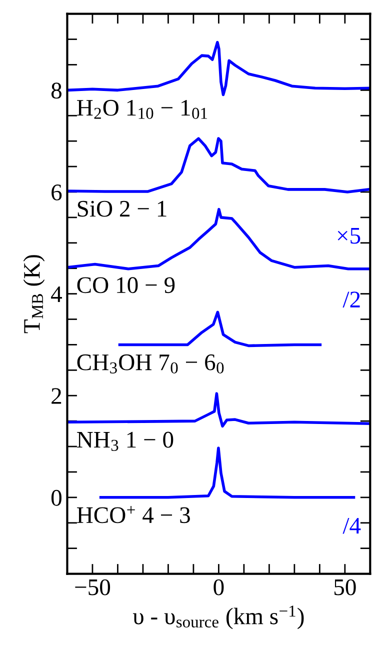  Describe the element at coordinates (122, 208) in the screenshot. I see `series-label: SiO 2 − 1` at that location.